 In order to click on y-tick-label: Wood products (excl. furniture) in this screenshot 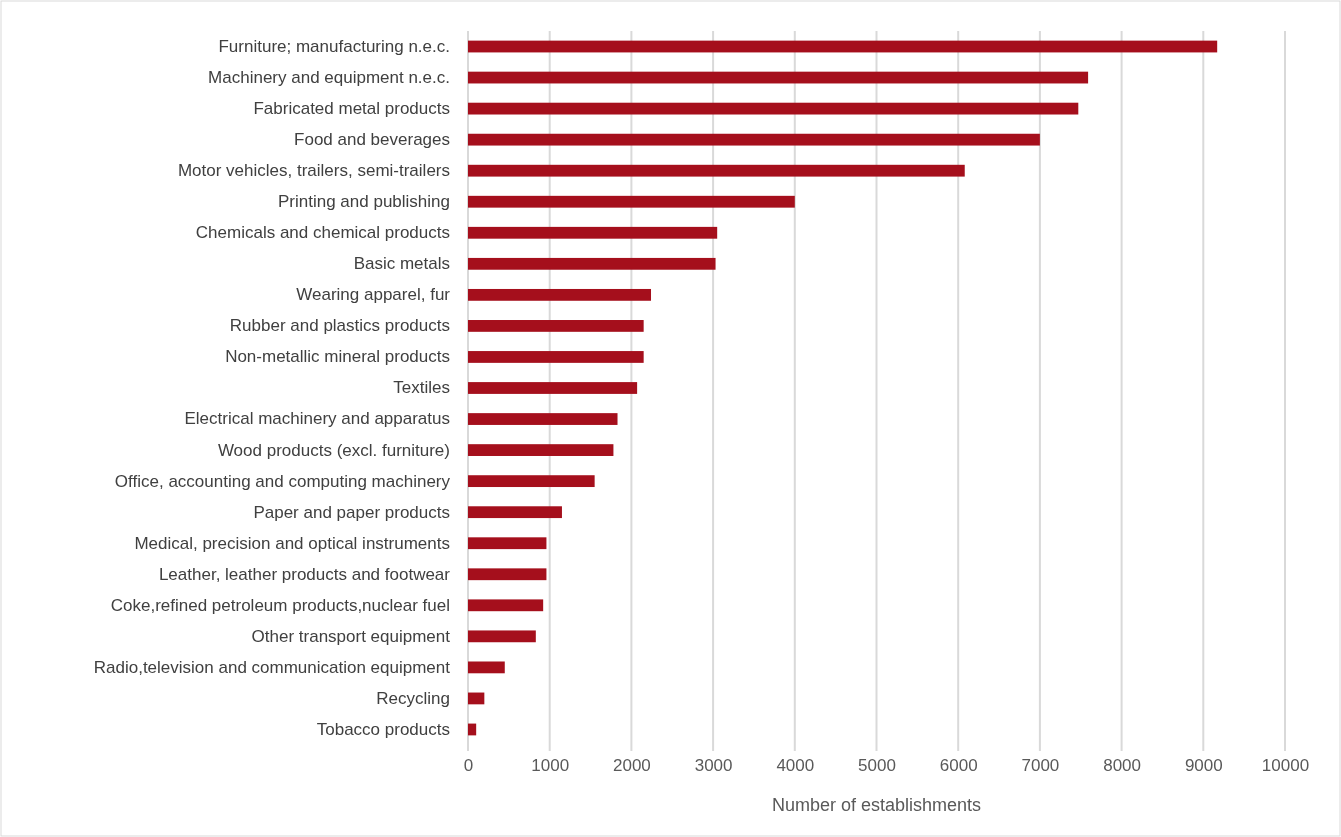, I will do `click(333, 450)`.